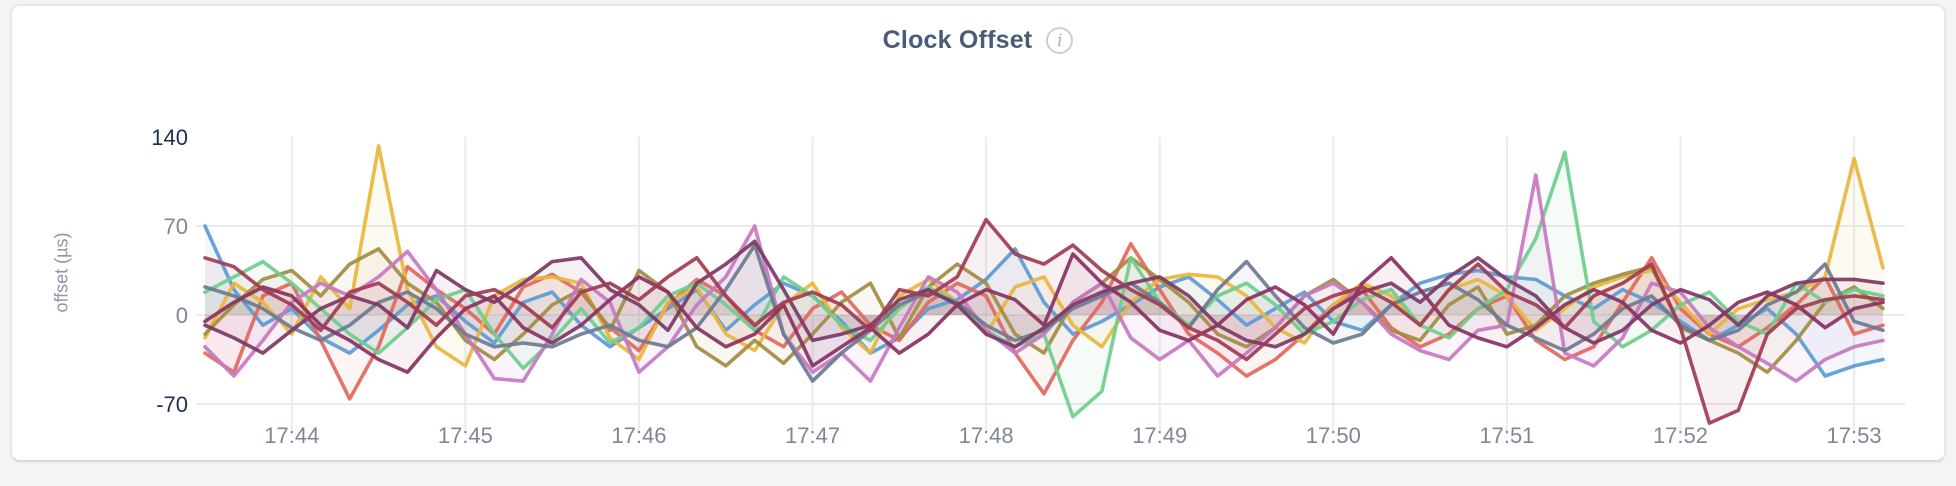 Image resolution: width=1956 pixels, height=486 pixels. Describe the element at coordinates (1506, 435) in the screenshot. I see `x-tick-label: 17:51` at that location.